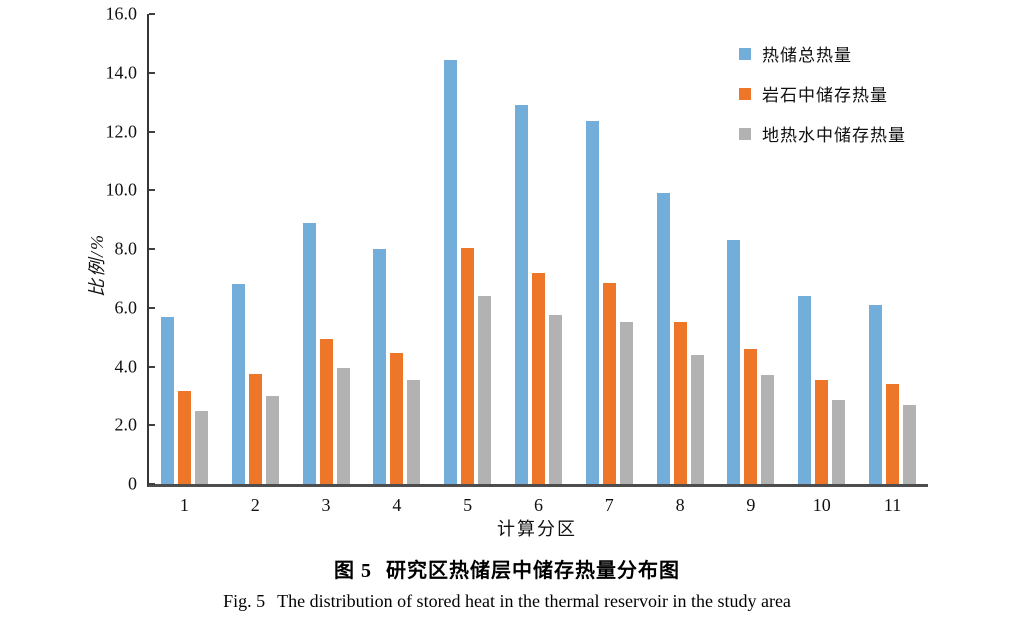 The width and height of the screenshot is (1014, 625). Describe the element at coordinates (680, 264) in the screenshot. I see `bar-group: 8` at that location.